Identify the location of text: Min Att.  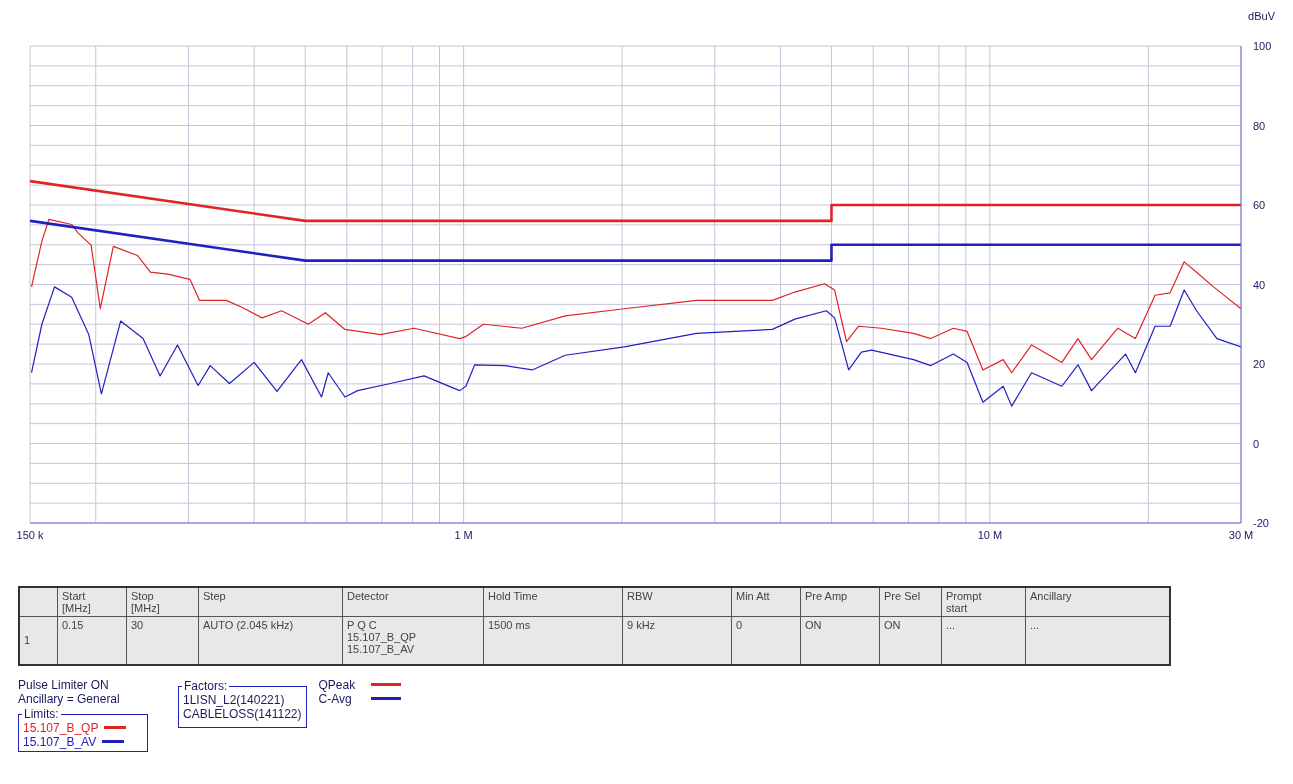
(766, 602).